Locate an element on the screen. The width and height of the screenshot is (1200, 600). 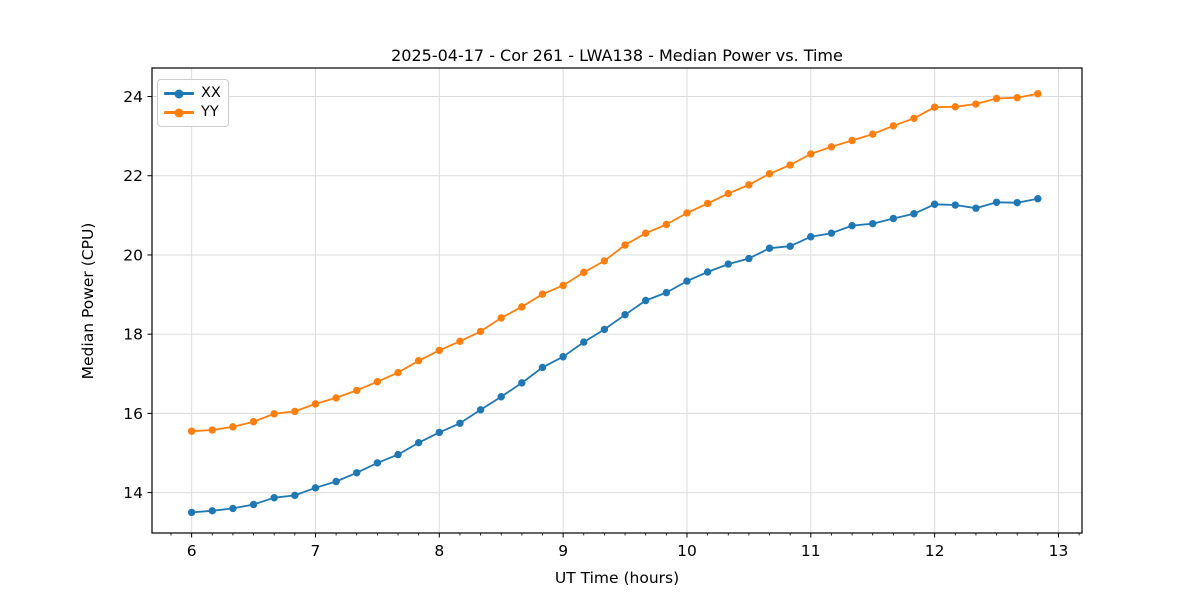
legend-item-xx: XX is located at coordinates (193, 93).